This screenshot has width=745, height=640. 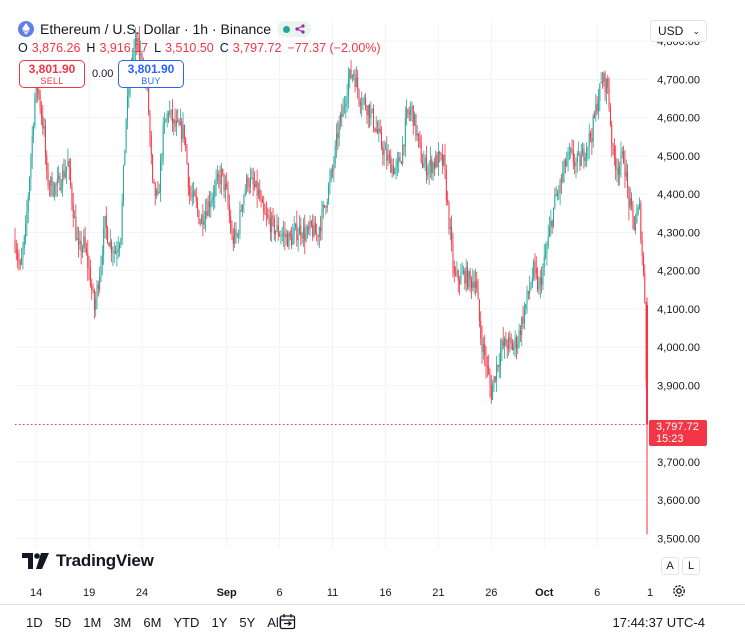 I want to click on range-1m-button: 1M, so click(x=92, y=622).